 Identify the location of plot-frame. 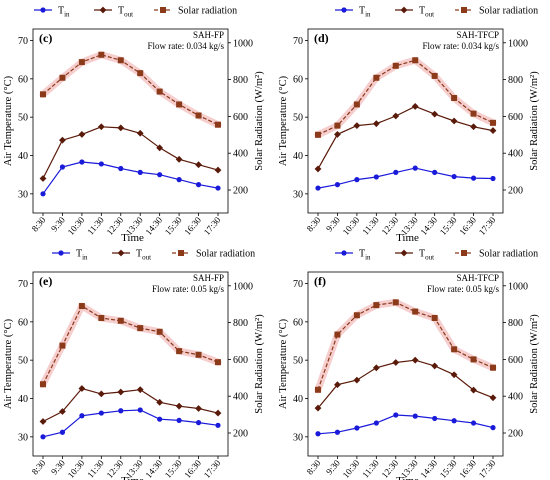
(405, 364).